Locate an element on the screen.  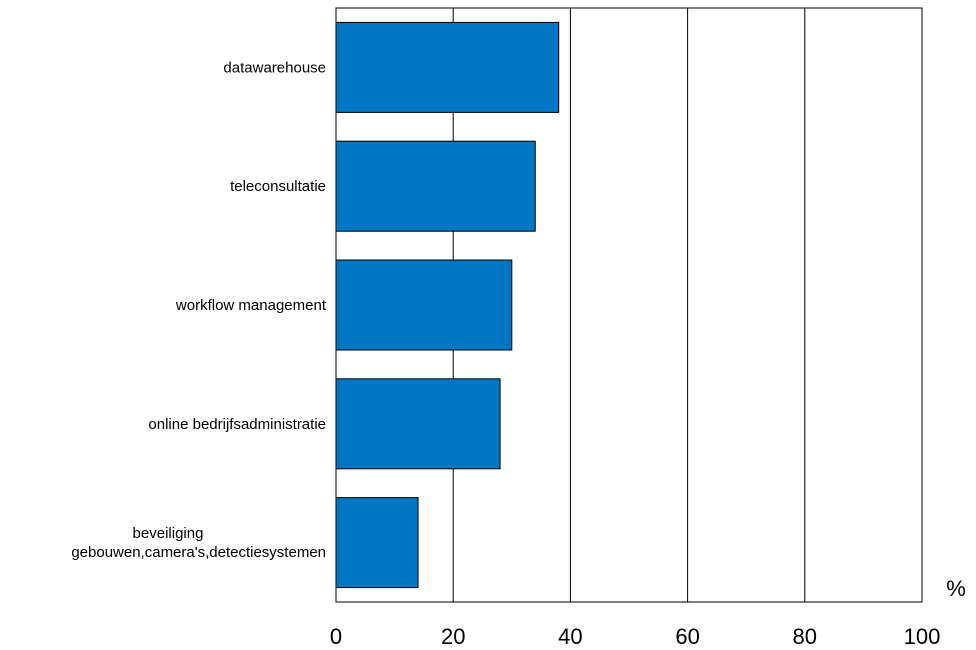
x-tick-label-20: 20 is located at coordinates (453, 636).